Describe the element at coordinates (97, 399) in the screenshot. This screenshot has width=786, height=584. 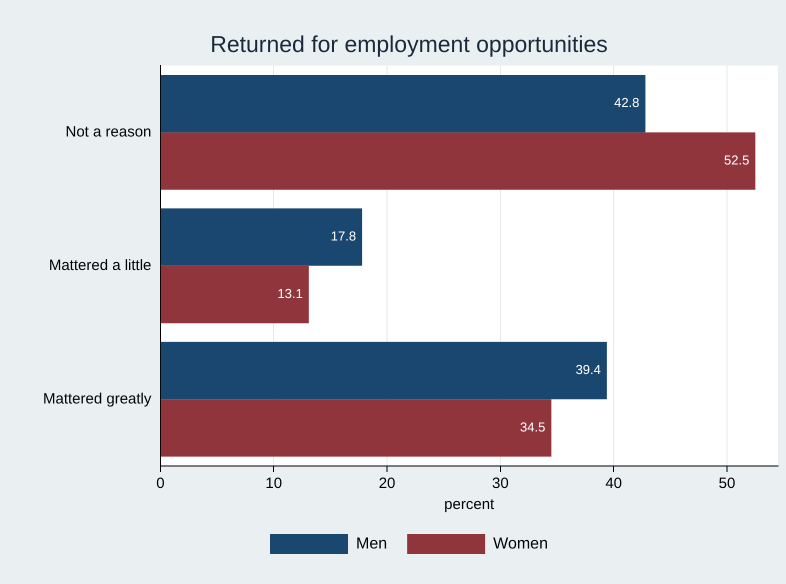
I see `y-tick-label: Mattered greatly` at that location.